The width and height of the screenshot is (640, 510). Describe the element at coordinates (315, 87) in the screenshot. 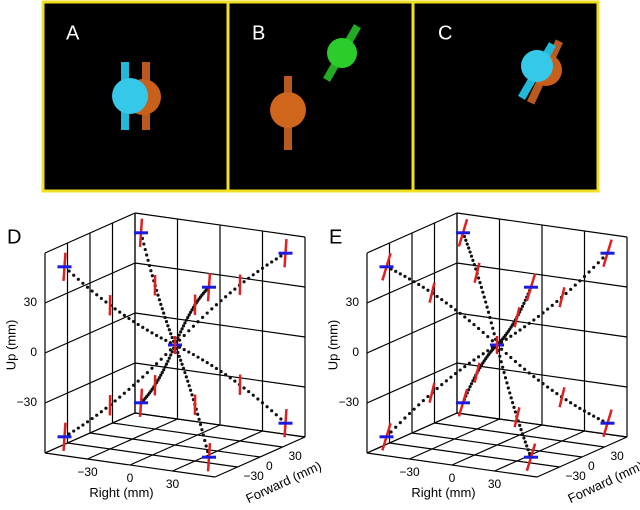

I see `object-b` at that location.